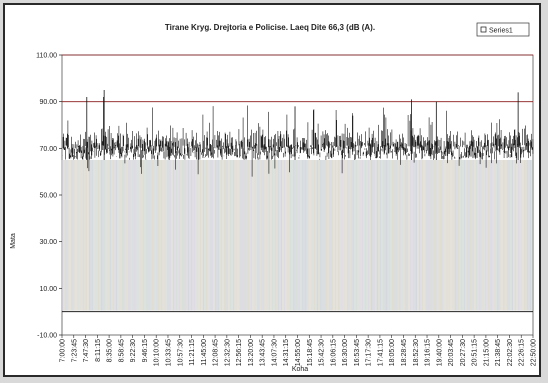 The width and height of the screenshot is (548, 383). Describe the element at coordinates (392, 352) in the screenshot. I see `x-tick-label: 18:05:00` at that location.